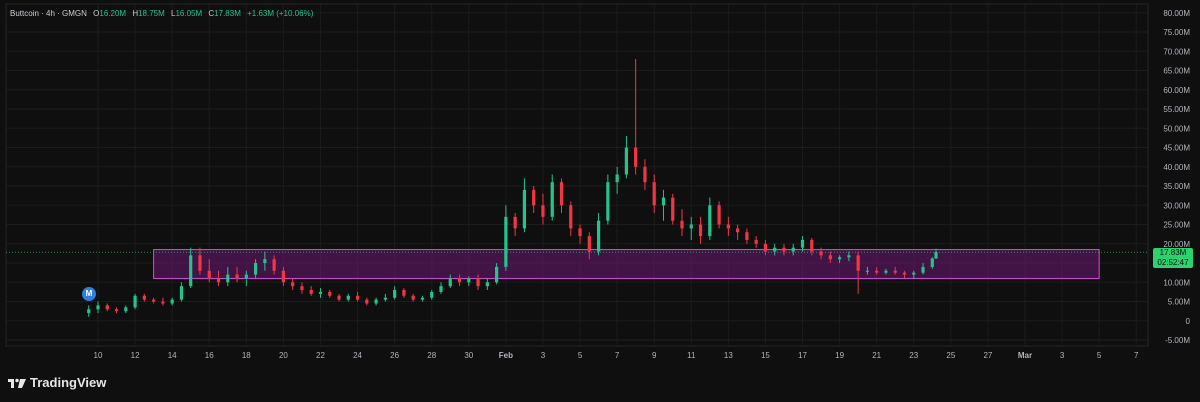 Image resolution: width=1200 pixels, height=402 pixels. Describe the element at coordinates (913, 355) in the screenshot. I see `x-tick-label: 23` at that location.